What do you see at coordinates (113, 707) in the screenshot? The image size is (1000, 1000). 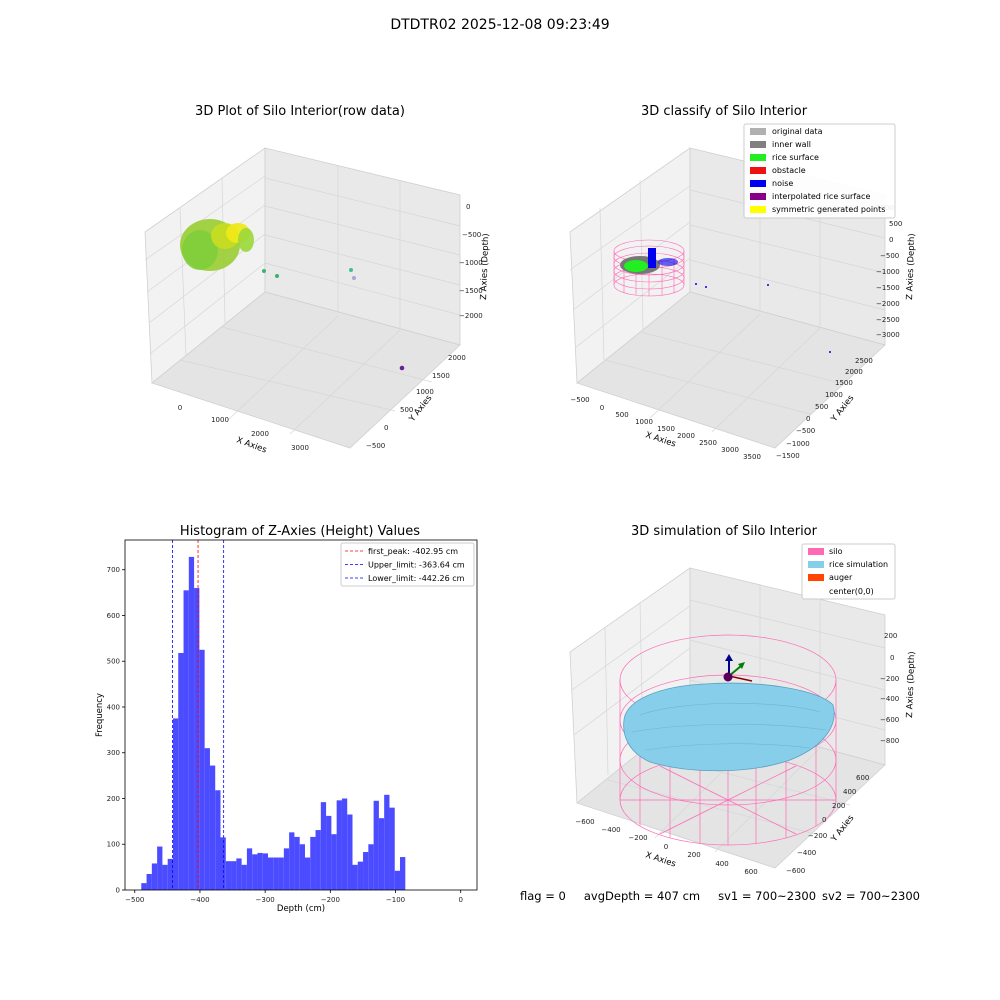 I see `histogram-ytick-label: 400` at bounding box center [113, 707].